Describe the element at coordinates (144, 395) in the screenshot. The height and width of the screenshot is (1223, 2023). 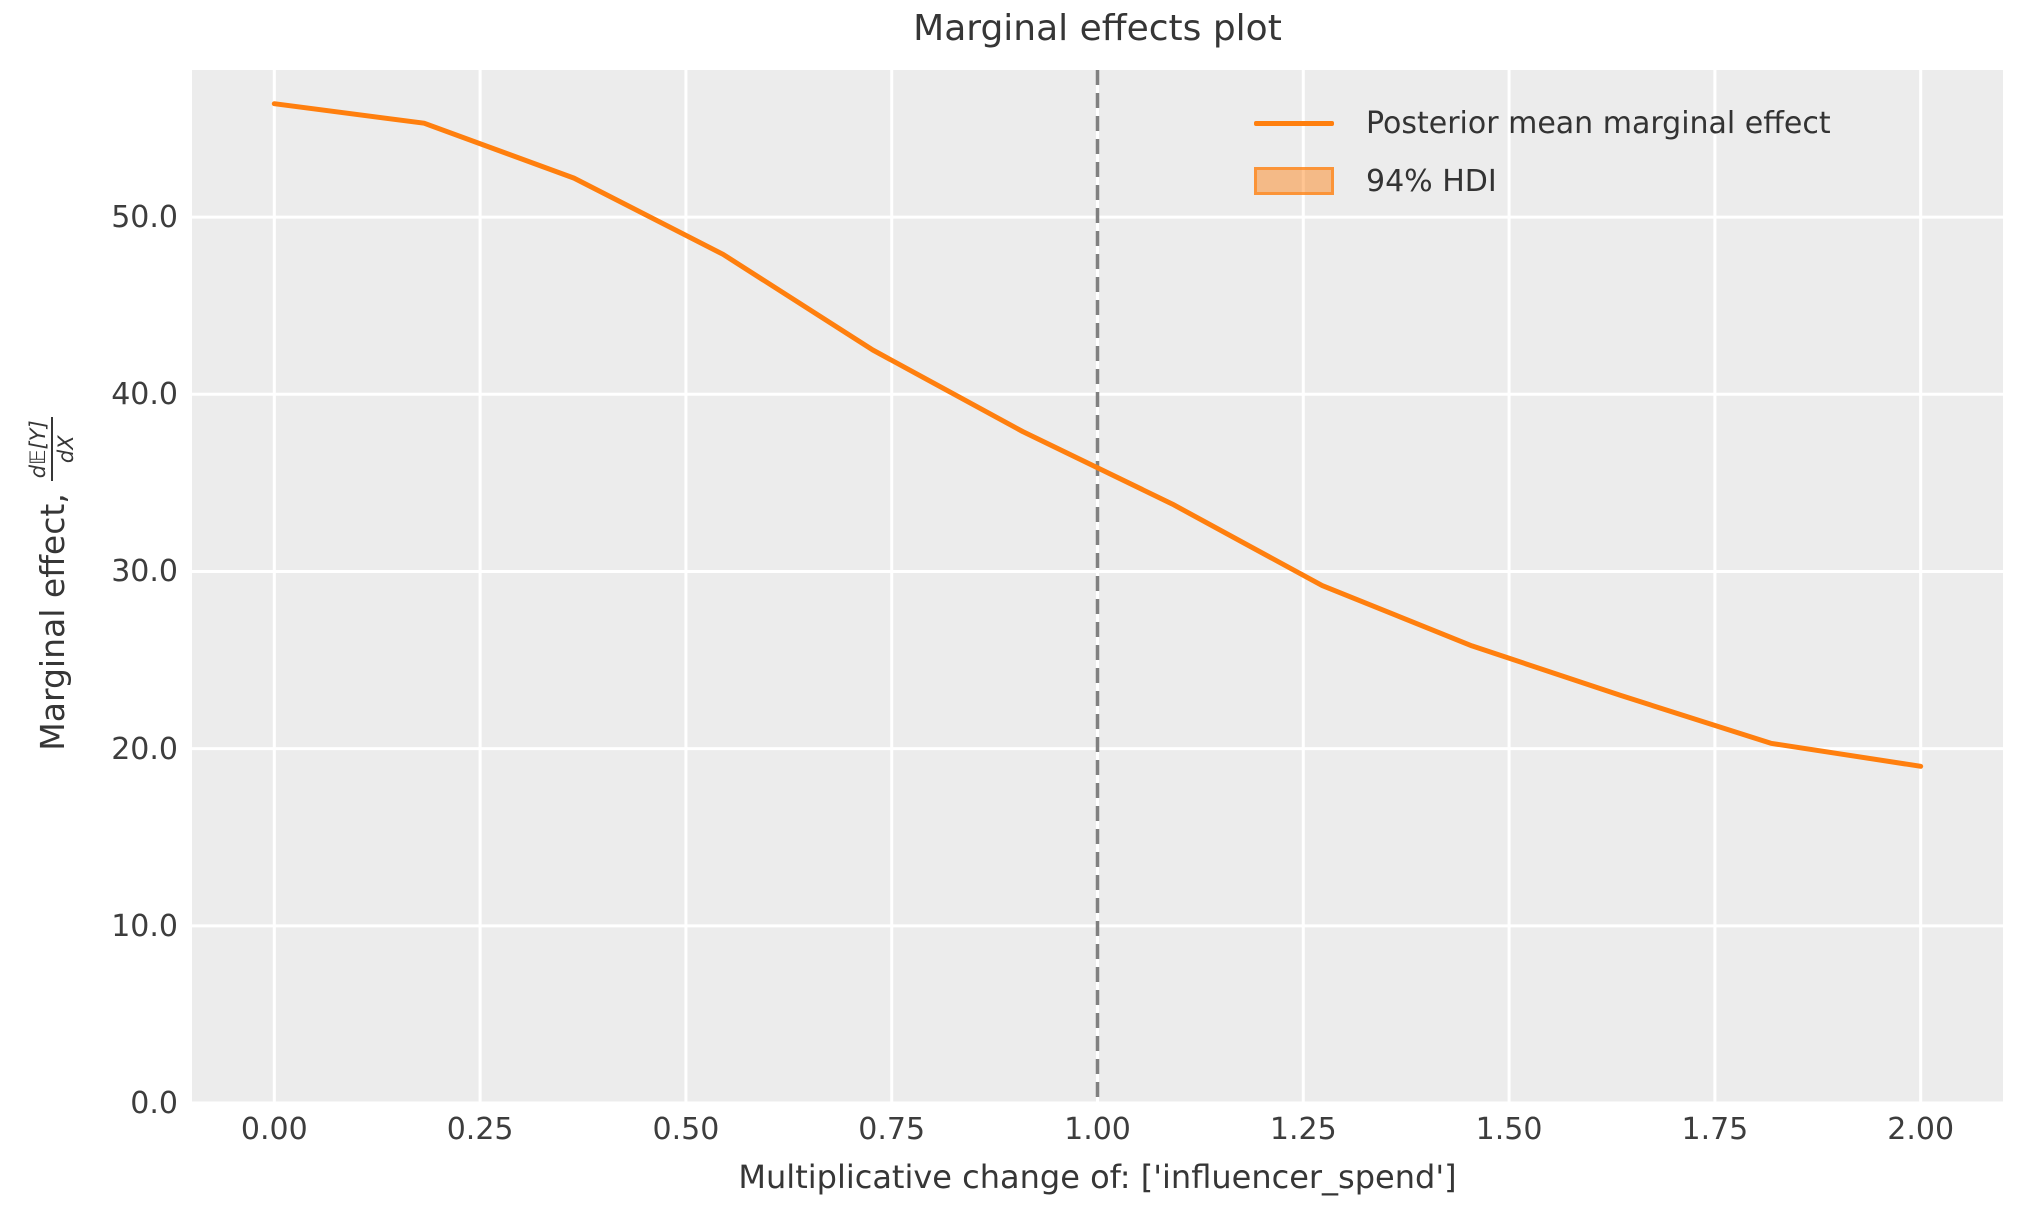
I see `y-tick-label: 40.0` at that location.